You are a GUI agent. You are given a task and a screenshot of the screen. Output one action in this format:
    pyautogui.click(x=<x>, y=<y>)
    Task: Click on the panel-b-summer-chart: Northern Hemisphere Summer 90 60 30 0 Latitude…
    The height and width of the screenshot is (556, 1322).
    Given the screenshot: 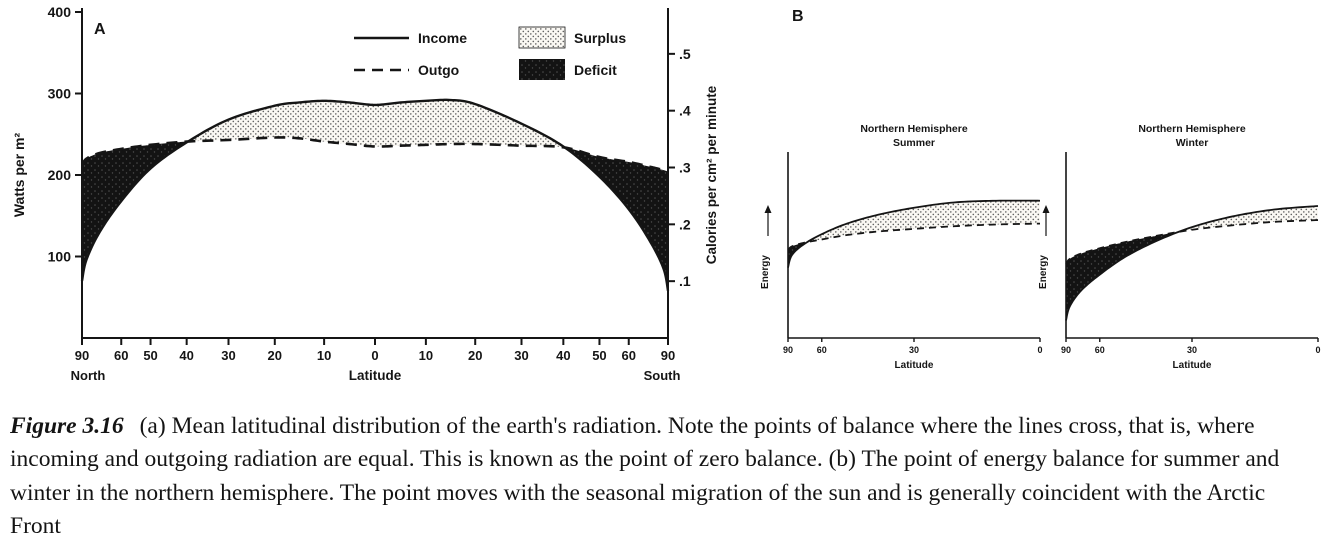 What is the action you would take?
    pyautogui.click(x=901, y=247)
    